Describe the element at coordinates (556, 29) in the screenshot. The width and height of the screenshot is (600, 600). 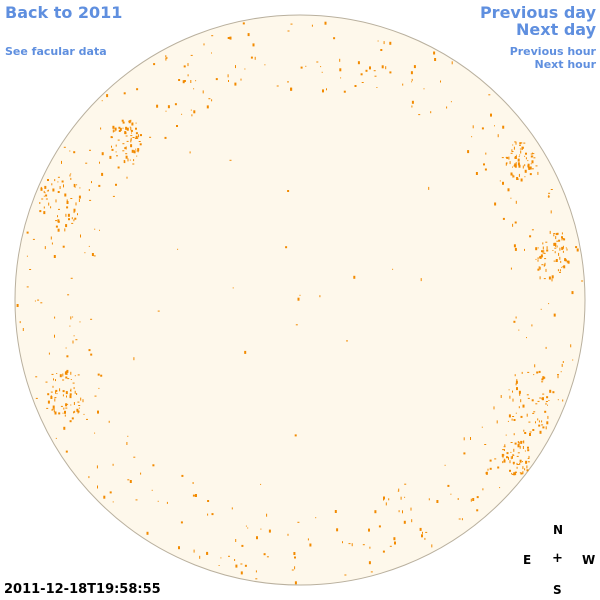
I see `next-day-link: Next day` at that location.